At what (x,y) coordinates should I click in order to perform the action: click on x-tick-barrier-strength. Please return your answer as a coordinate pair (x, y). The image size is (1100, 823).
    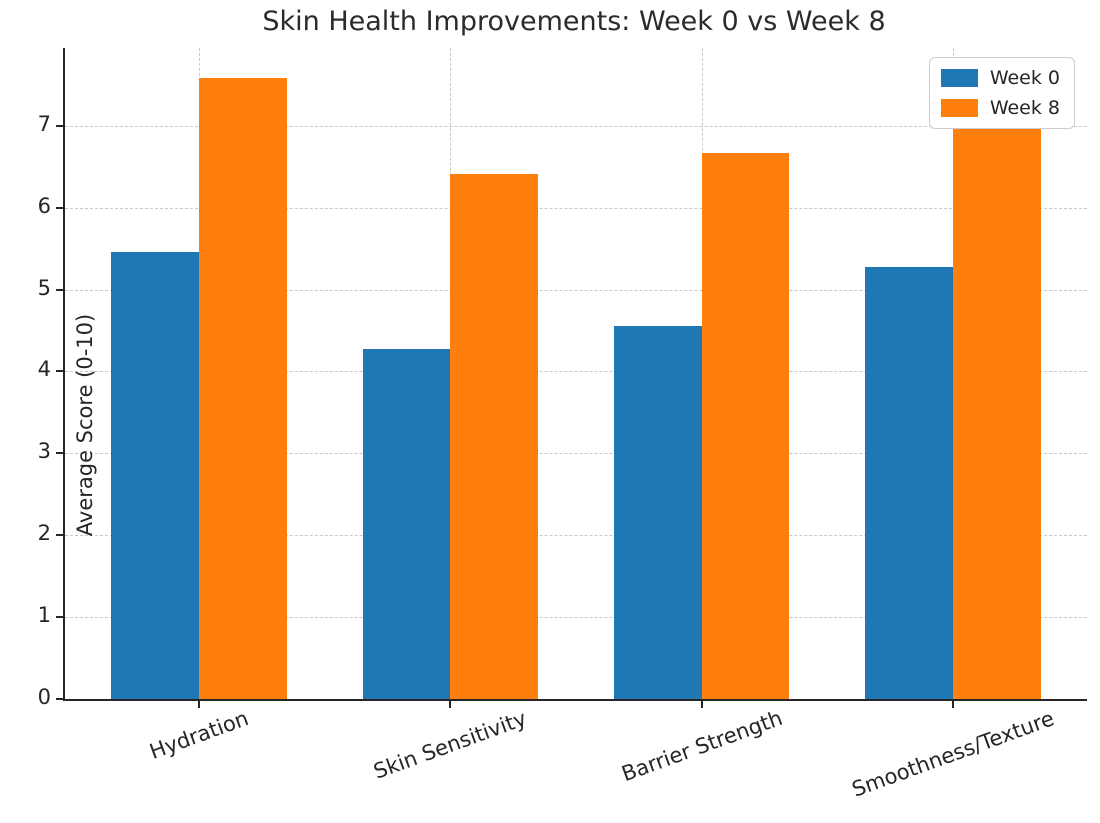
    Looking at the image, I should click on (701, 704).